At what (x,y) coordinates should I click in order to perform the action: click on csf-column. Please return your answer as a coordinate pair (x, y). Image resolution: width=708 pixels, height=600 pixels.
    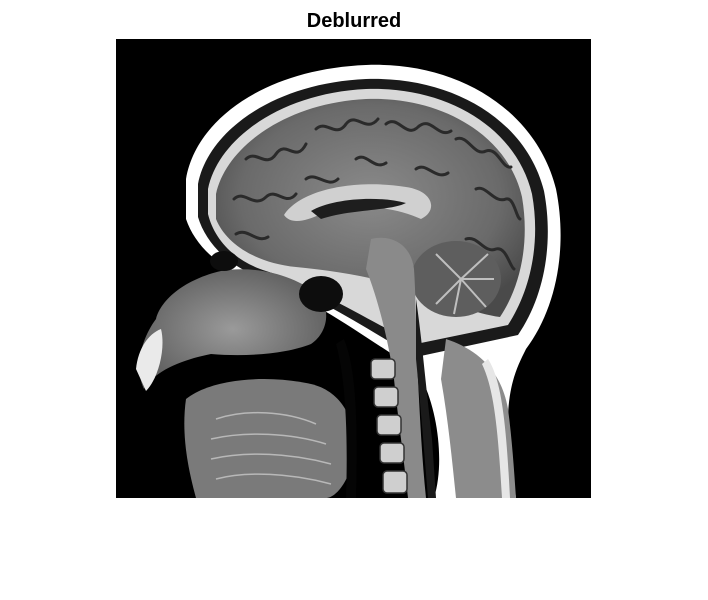
    Looking at the image, I should click on (426, 398).